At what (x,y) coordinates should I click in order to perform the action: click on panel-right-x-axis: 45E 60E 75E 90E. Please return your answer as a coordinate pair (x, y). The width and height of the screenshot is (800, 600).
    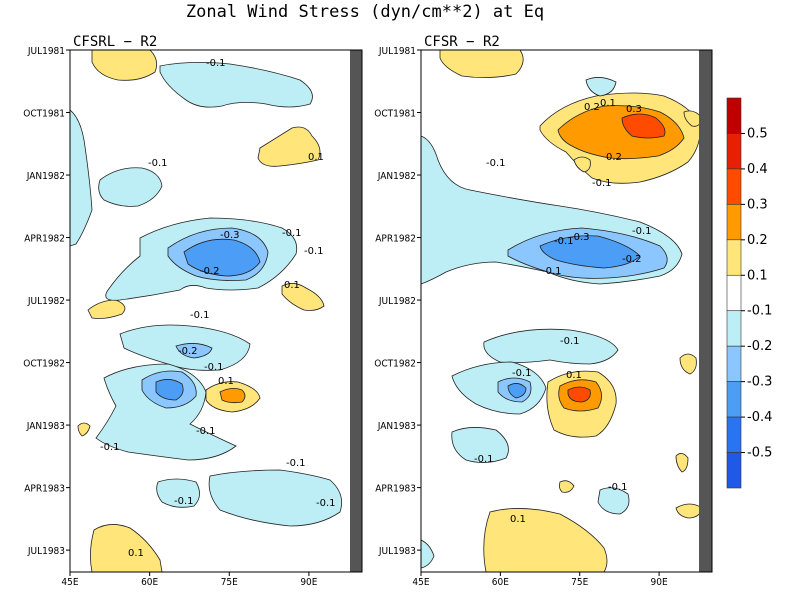
    Looking at the image, I should click on (540, 580).